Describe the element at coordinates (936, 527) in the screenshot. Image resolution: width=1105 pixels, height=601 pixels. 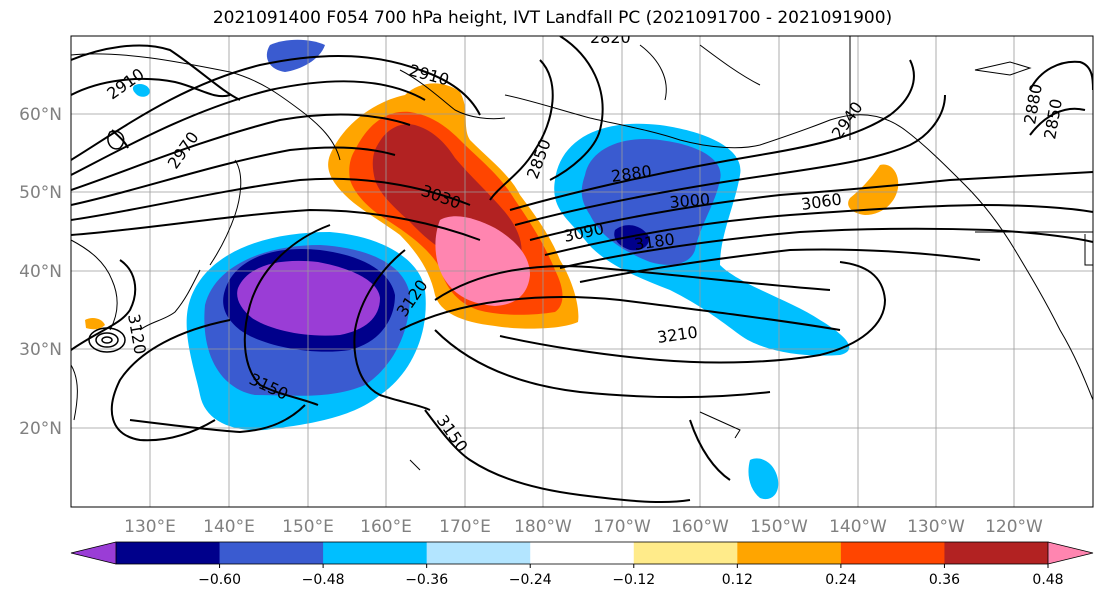
I see `lon-tick-label: 130°W` at that location.